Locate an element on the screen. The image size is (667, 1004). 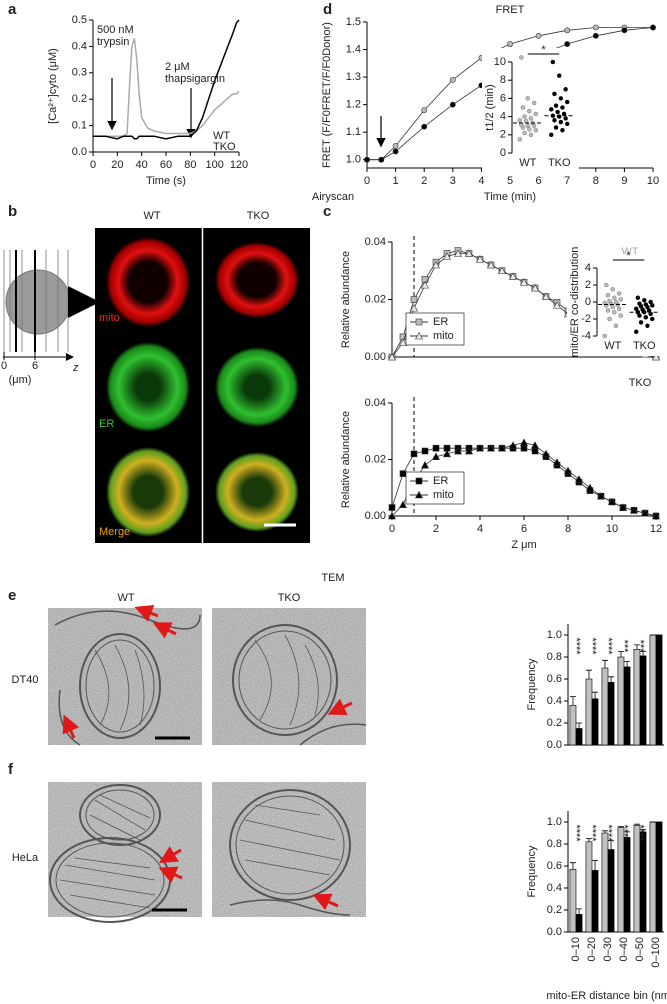
x-tick-label: 120 is located at coordinates (239, 165).